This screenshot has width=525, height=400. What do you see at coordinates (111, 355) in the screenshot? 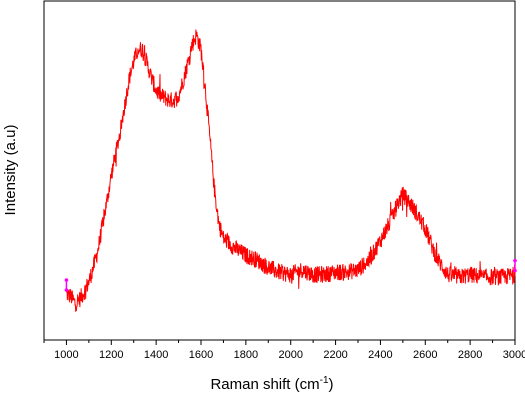
I see `x-tick-label-1200: 1200` at bounding box center [111, 355].